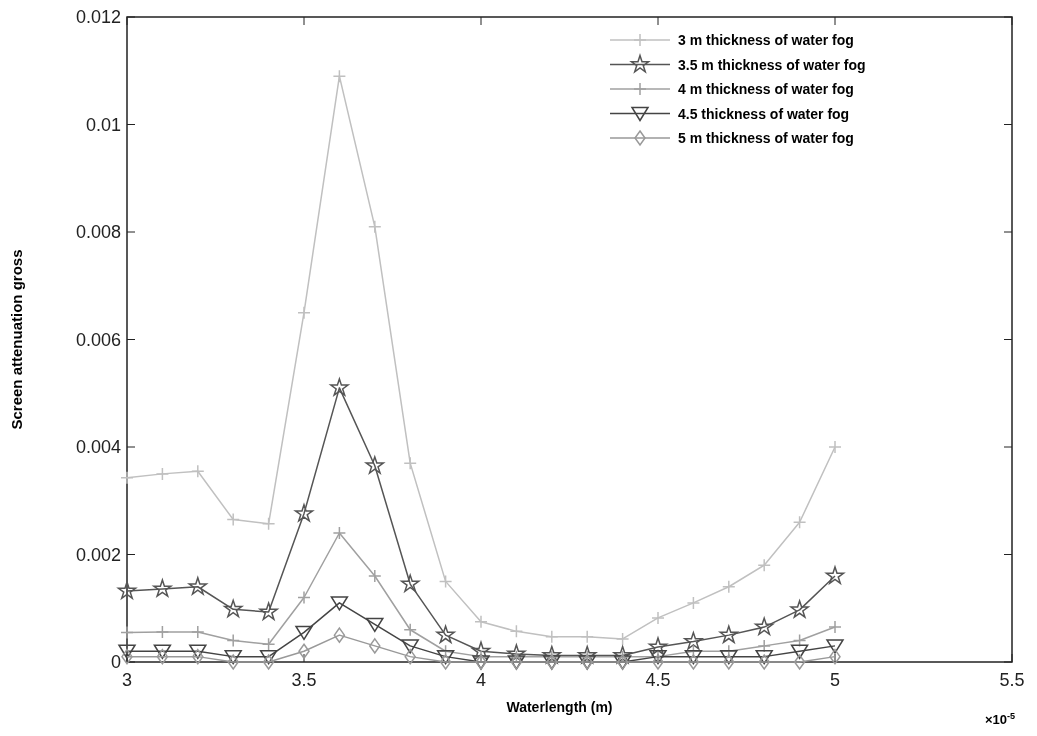  What do you see at coordinates (772, 64) in the screenshot?
I see `legend-label: 3.5 m thickness of water fog` at bounding box center [772, 64].